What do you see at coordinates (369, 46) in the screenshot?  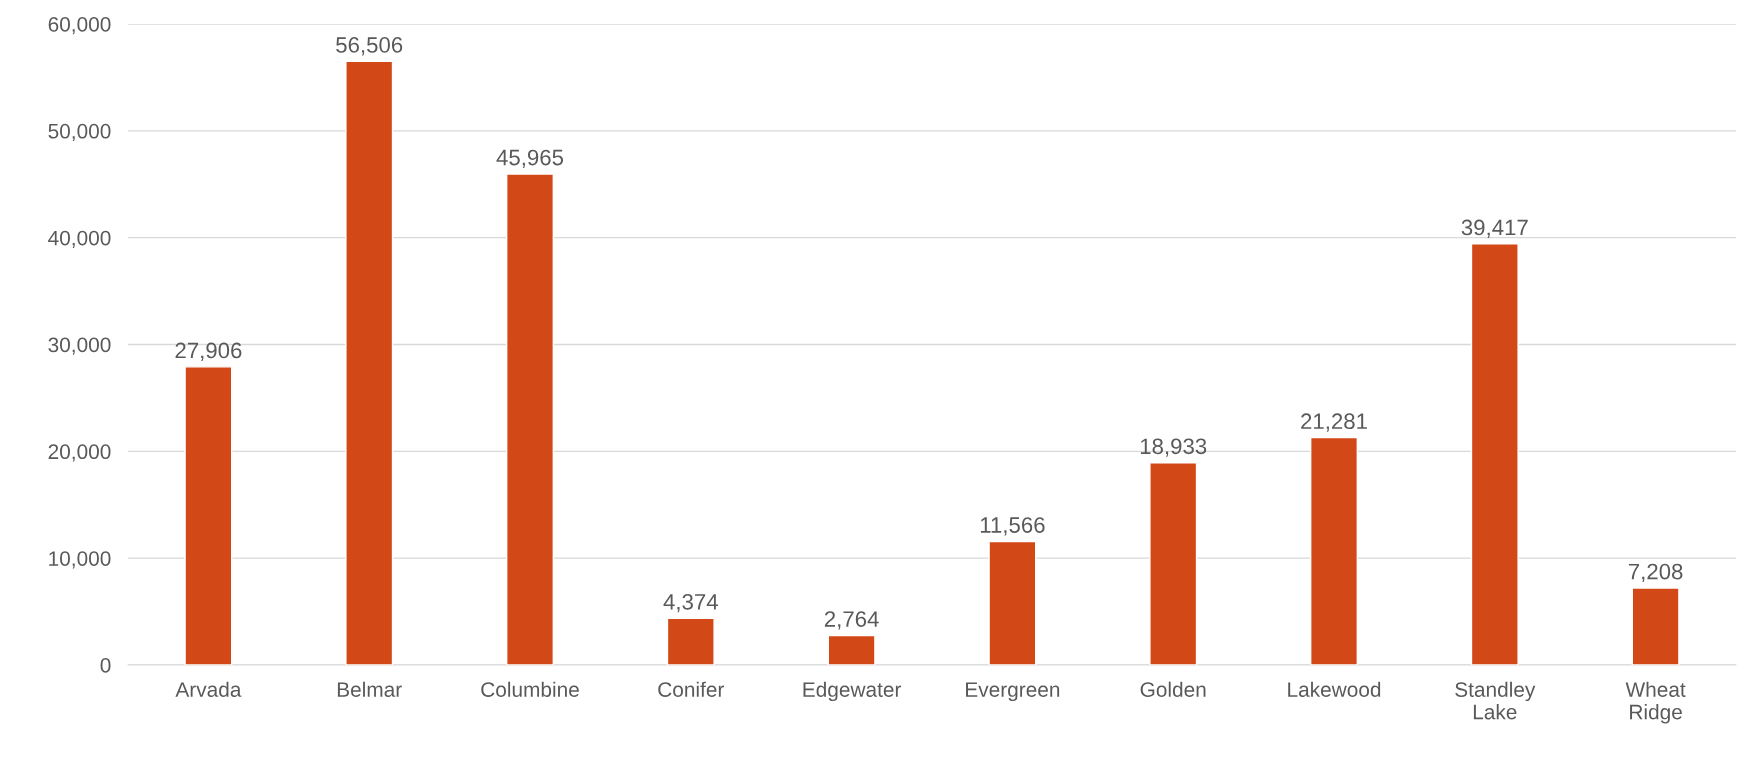 I see `data-label: 56,506` at bounding box center [369, 46].